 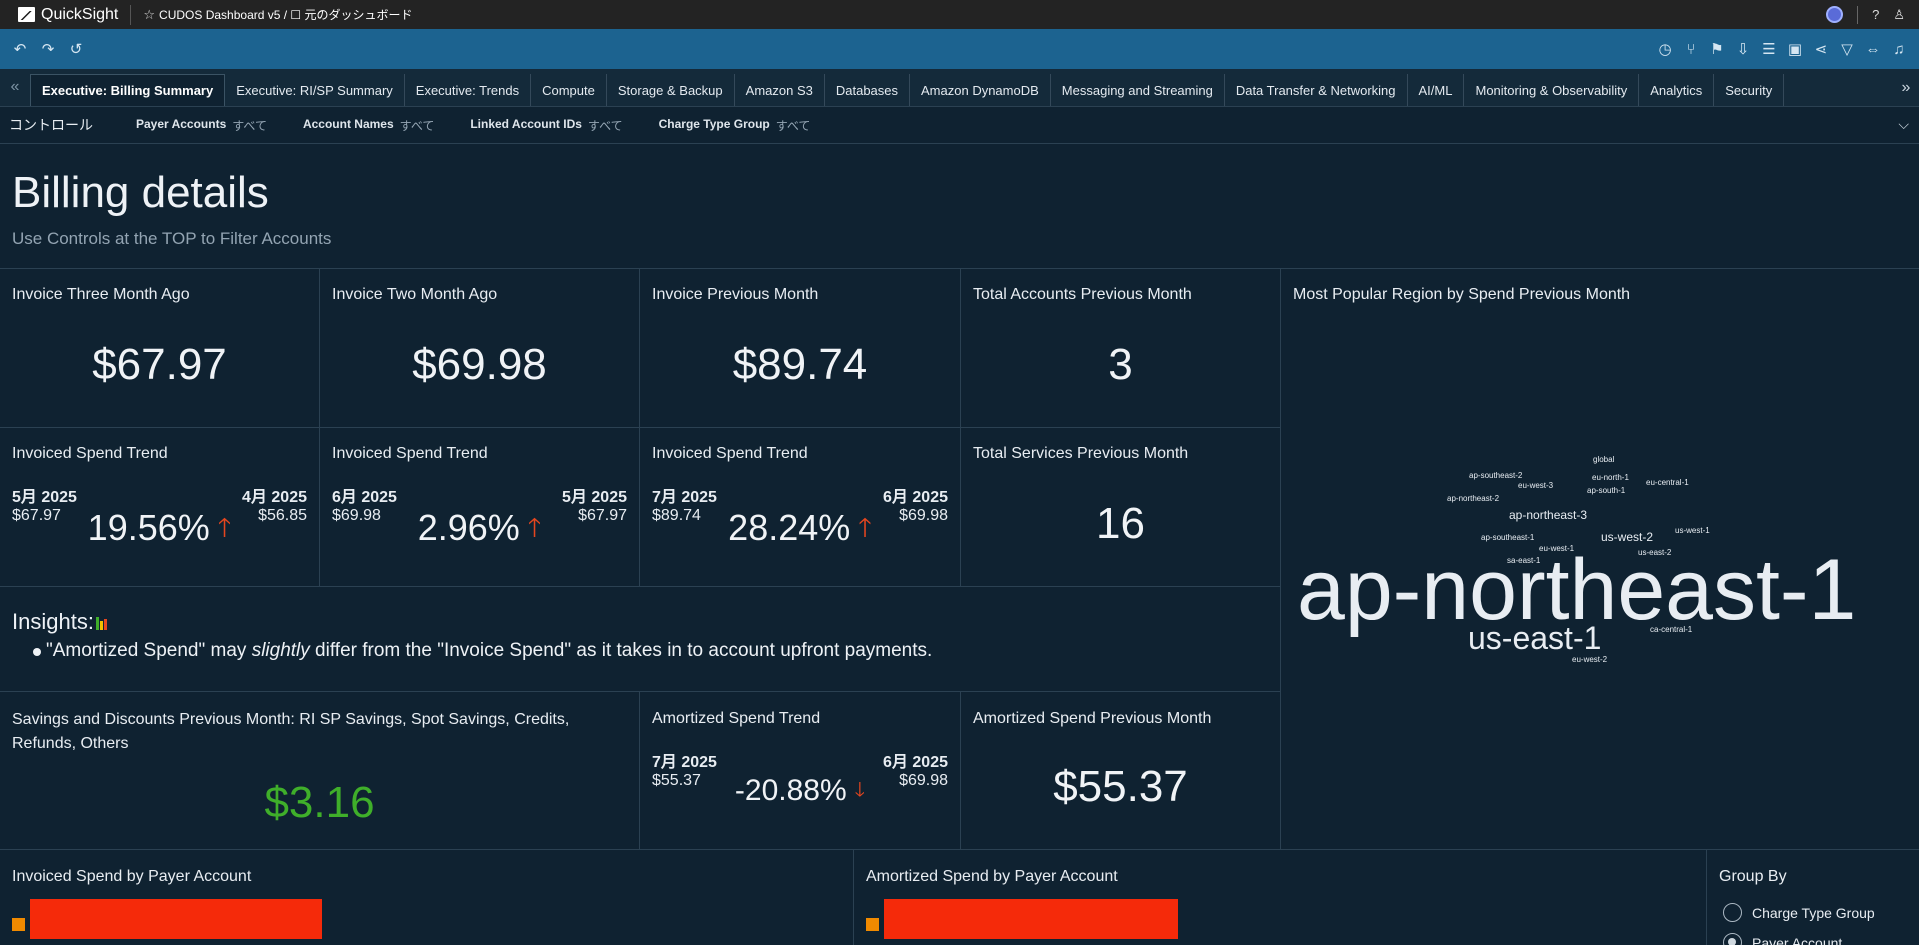 What do you see at coordinates (415, 294) in the screenshot?
I see `kpi-title: Invoice Two Month Ago` at bounding box center [415, 294].